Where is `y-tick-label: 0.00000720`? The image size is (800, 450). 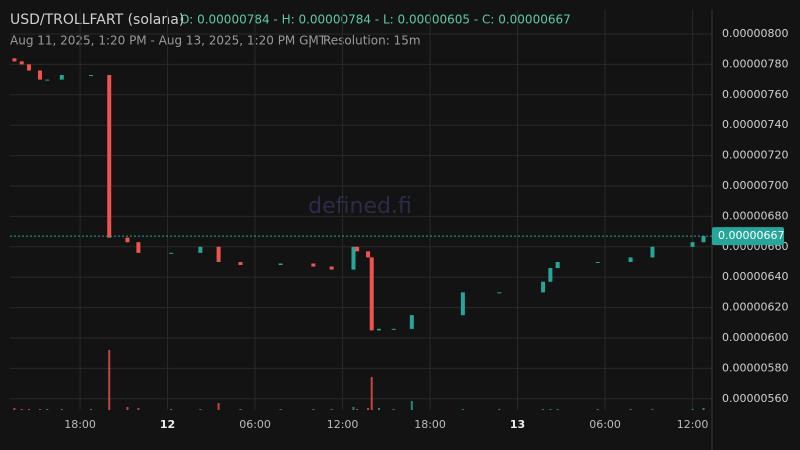
y-tick-label: 0.00000720 is located at coordinates (755, 155).